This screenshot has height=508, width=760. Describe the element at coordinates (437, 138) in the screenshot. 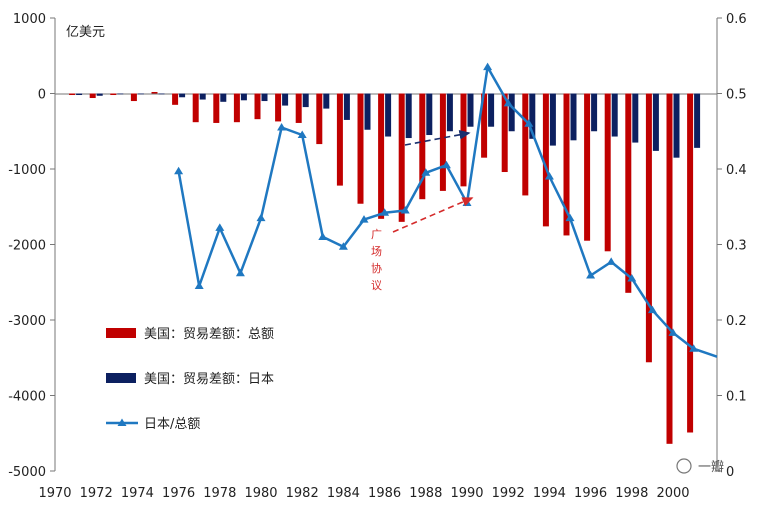

I see `plaza-accord-arrow-navy` at that location.